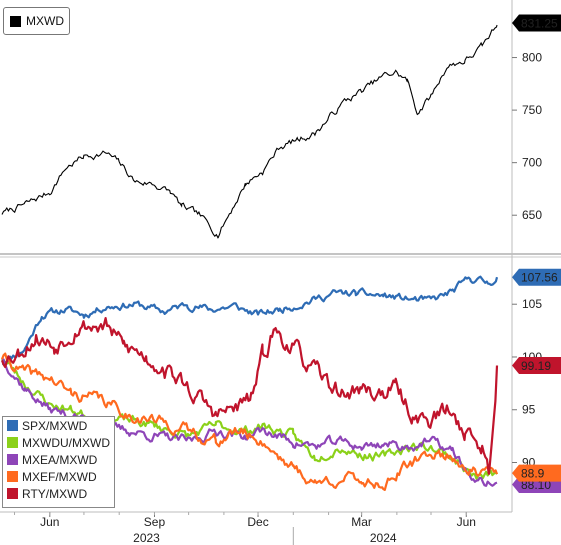 The image size is (561, 545). What do you see at coordinates (532, 215) in the screenshot?
I see `top-y-tick-label: 650` at bounding box center [532, 215].